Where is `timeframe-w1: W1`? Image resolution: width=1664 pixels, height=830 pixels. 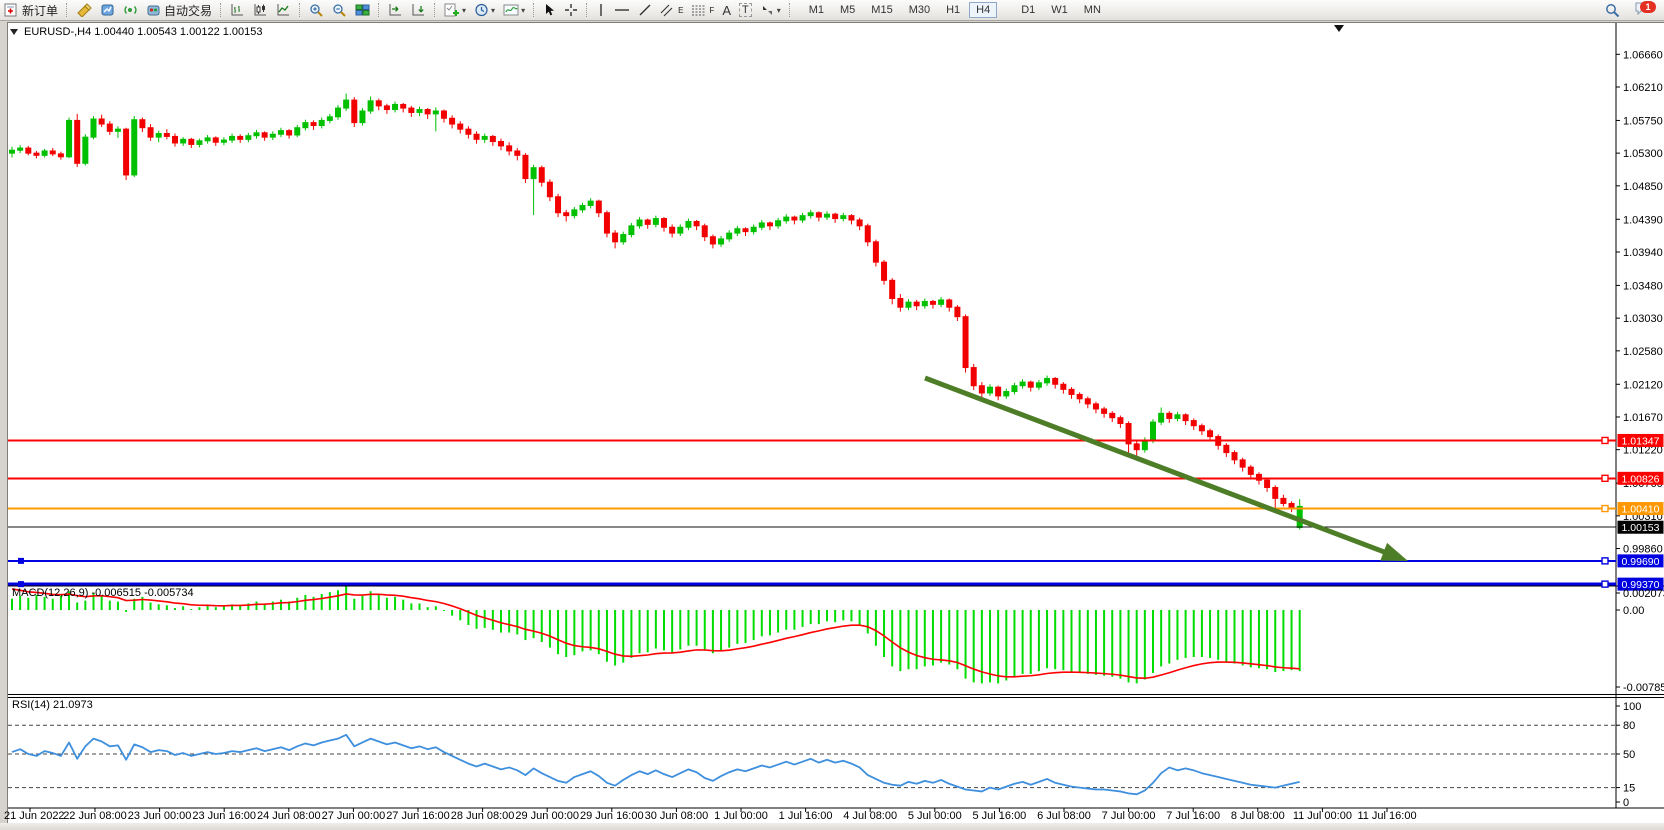 timeframe-w1: W1 is located at coordinates (1059, 10).